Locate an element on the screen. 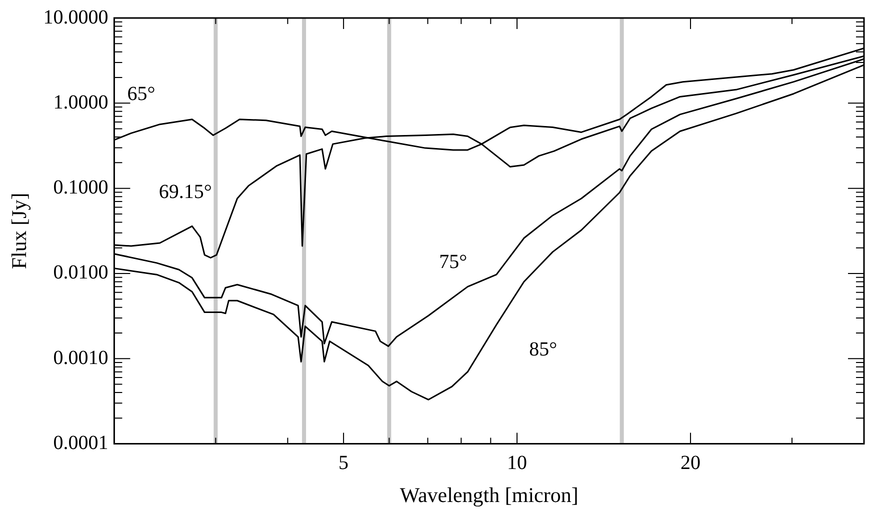  y-tick-label: 0.0001 is located at coordinates (80, 443).